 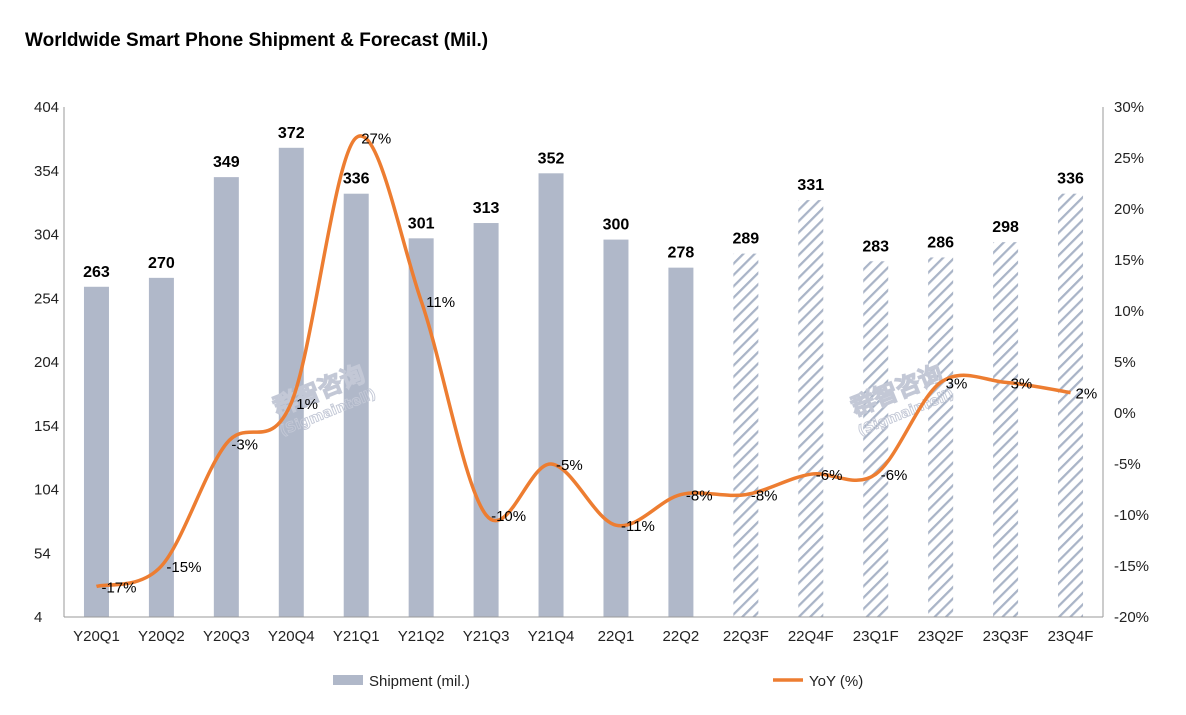 I want to click on bar-y20q3, so click(x=226, y=397).